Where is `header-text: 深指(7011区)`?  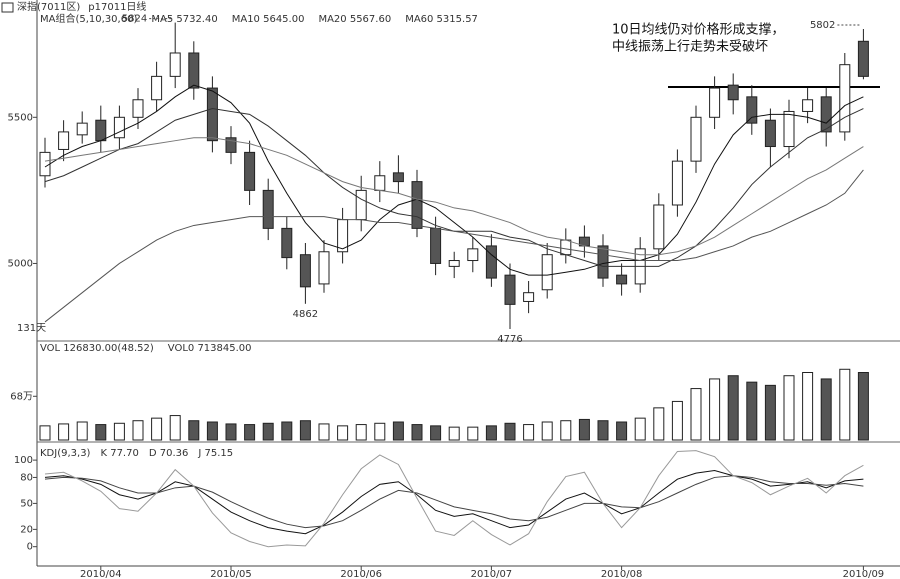
header-text: 深指(7011区) is located at coordinates (48, 6).